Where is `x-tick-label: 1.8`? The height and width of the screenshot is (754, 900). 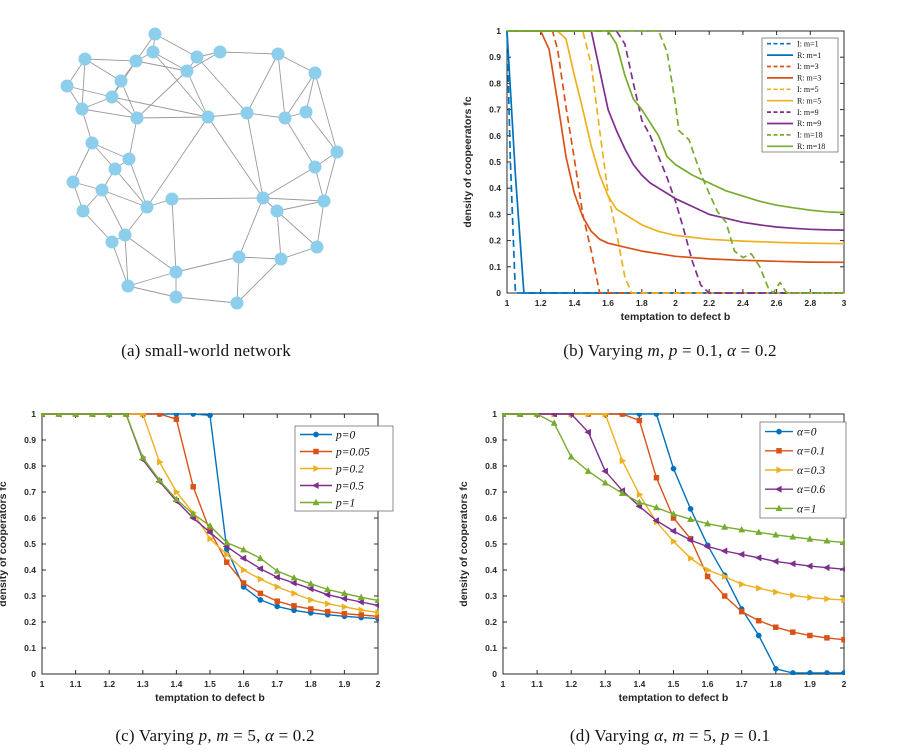 x-tick-label: 1.8 is located at coordinates (642, 303).